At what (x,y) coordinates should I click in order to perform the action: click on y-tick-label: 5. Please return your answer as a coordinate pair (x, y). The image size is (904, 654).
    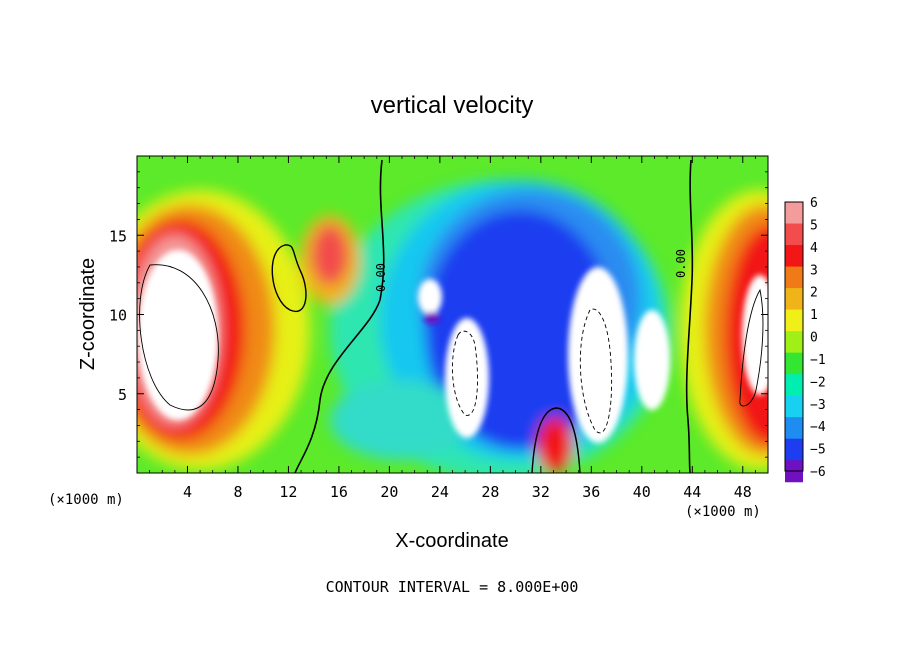
    Looking at the image, I should click on (122, 395).